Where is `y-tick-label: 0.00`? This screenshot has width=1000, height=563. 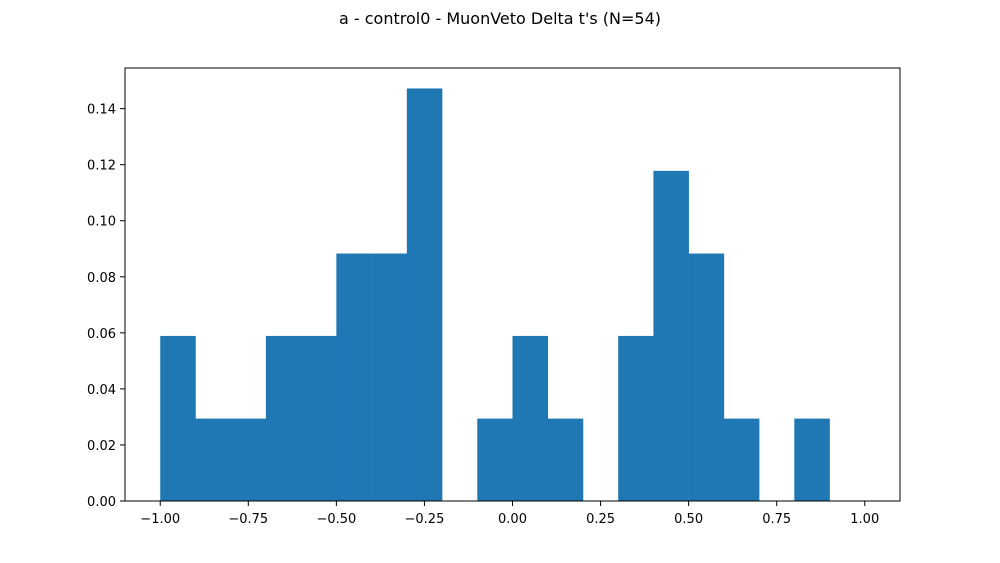
y-tick-label: 0.00 is located at coordinates (101, 502).